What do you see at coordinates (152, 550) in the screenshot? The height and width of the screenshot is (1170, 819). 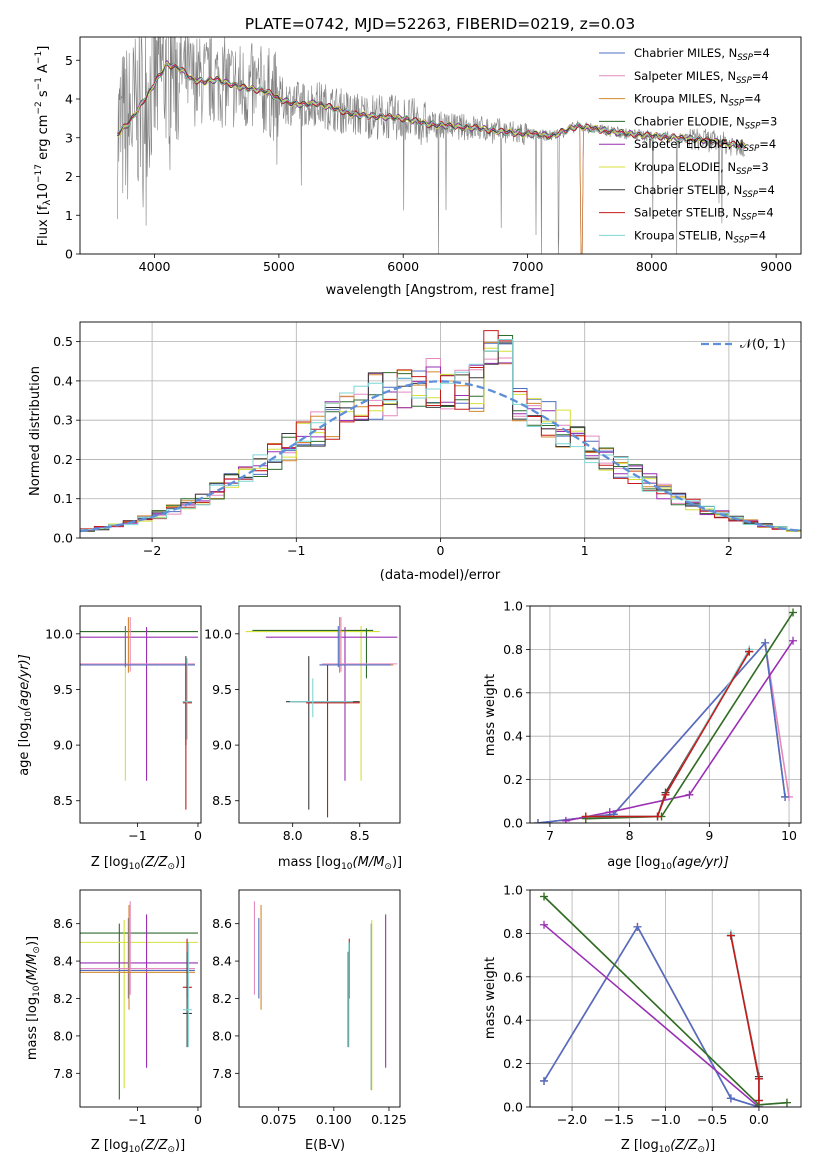 I see `x-tick-label: −2` at bounding box center [152, 550].